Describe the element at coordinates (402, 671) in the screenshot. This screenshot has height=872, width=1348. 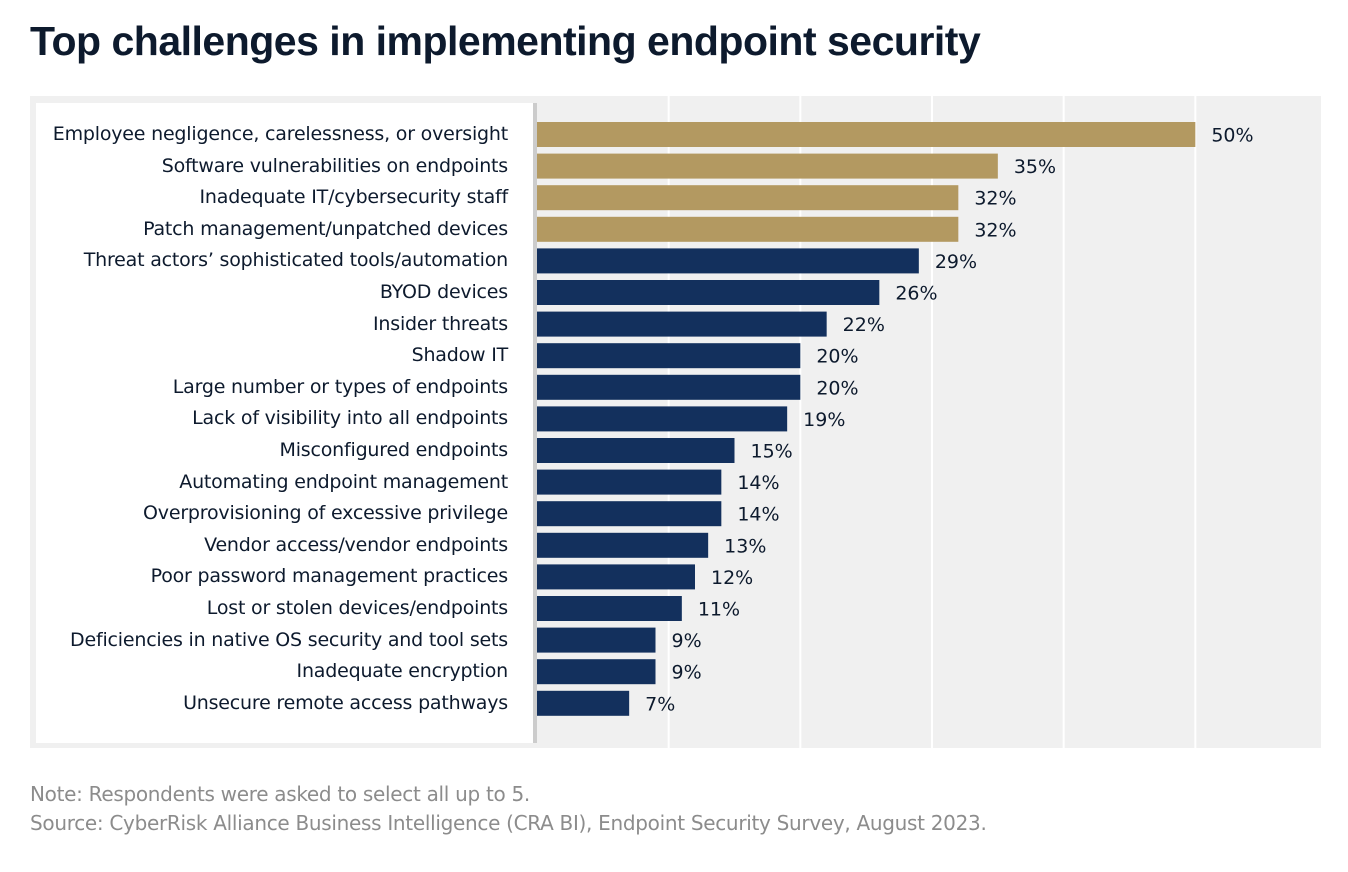
I see `category-label: Inadequate encryption` at that location.